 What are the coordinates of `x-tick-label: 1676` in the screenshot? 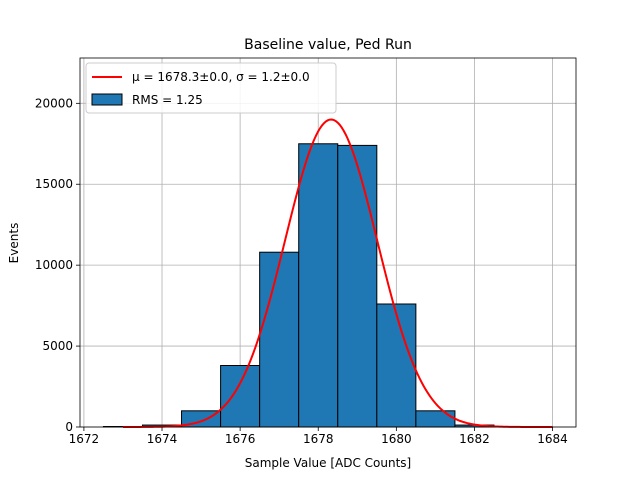 It's located at (240, 439).